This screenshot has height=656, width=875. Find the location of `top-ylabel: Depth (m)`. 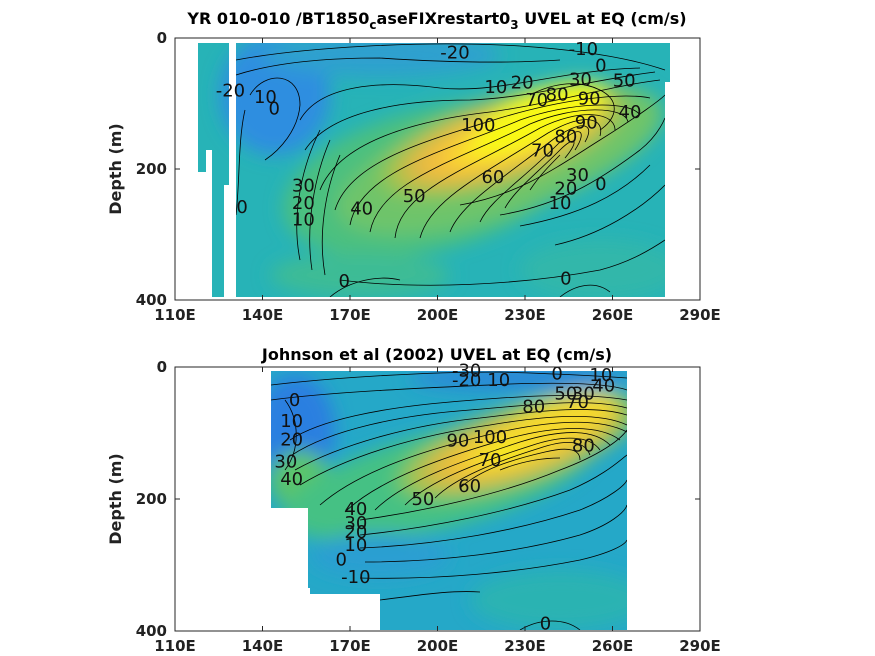

top-ylabel: Depth (m) is located at coordinates (115, 169).